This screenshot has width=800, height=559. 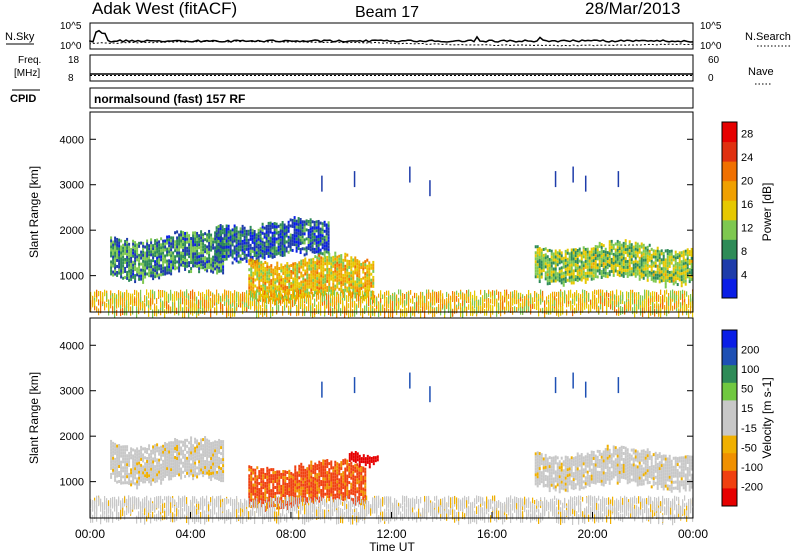 What do you see at coordinates (747, 205) in the screenshot?
I see `power-colorbar-tick-label: 16` at bounding box center [747, 205].